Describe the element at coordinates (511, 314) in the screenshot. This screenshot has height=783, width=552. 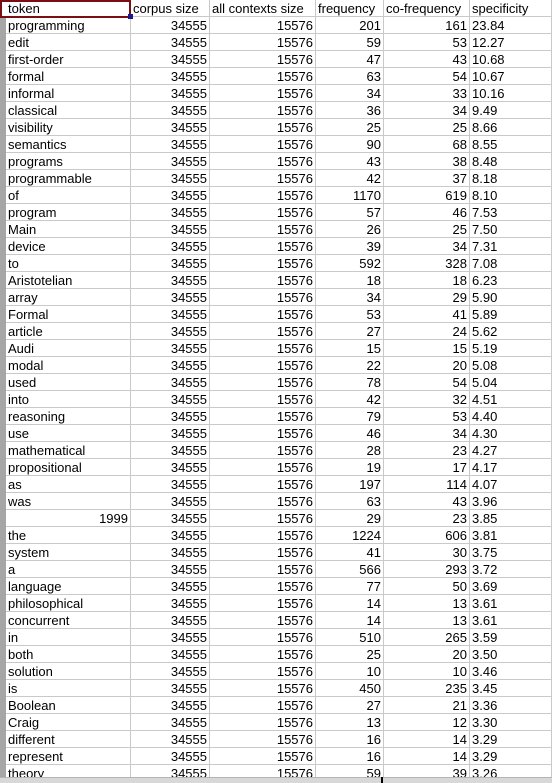
I see `specificity-cell: 5.89` at that location.